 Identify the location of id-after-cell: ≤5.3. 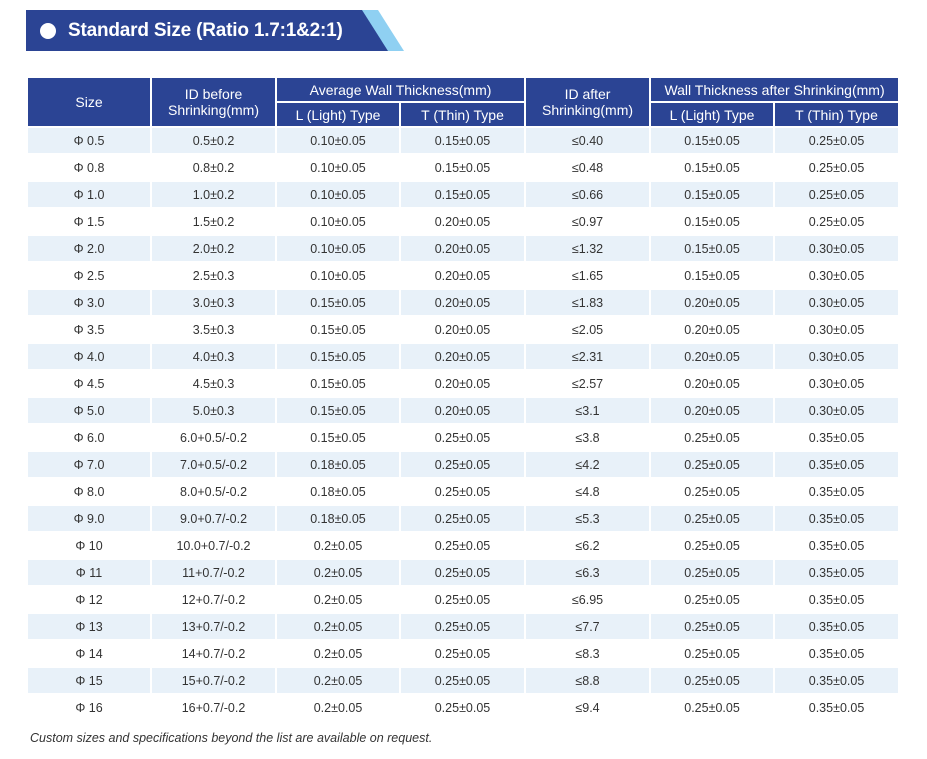
(588, 518).